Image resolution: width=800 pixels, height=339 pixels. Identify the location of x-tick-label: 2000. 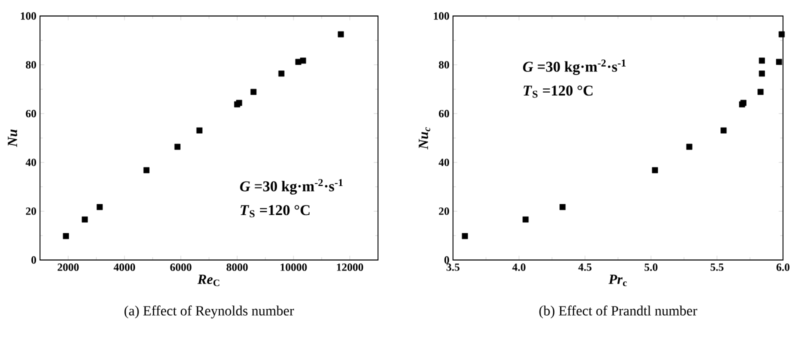
(68, 267).